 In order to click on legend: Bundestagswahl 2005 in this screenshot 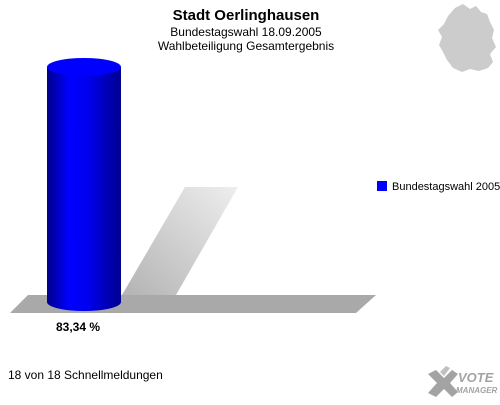, I will do `click(438, 187)`.